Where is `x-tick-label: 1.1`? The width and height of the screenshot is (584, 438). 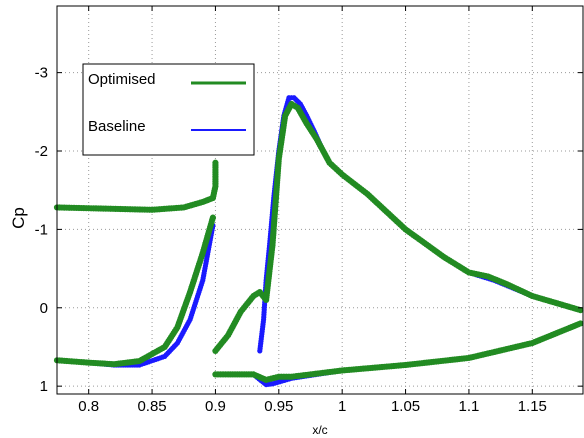 x-tick-label: 1.1 is located at coordinates (468, 406).